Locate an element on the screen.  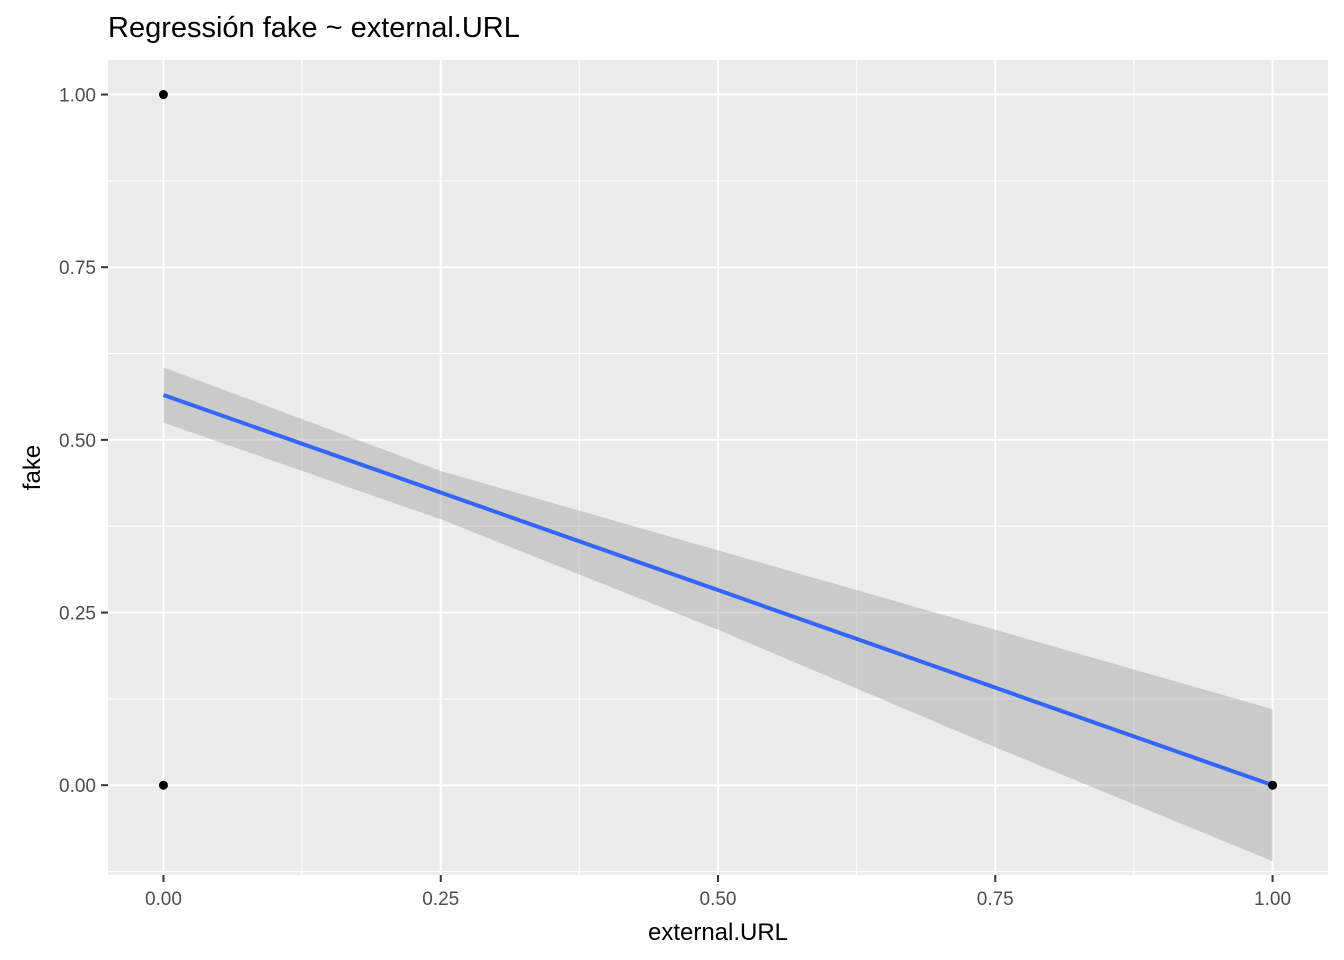
x-axis-title: external.URL is located at coordinates (718, 932).